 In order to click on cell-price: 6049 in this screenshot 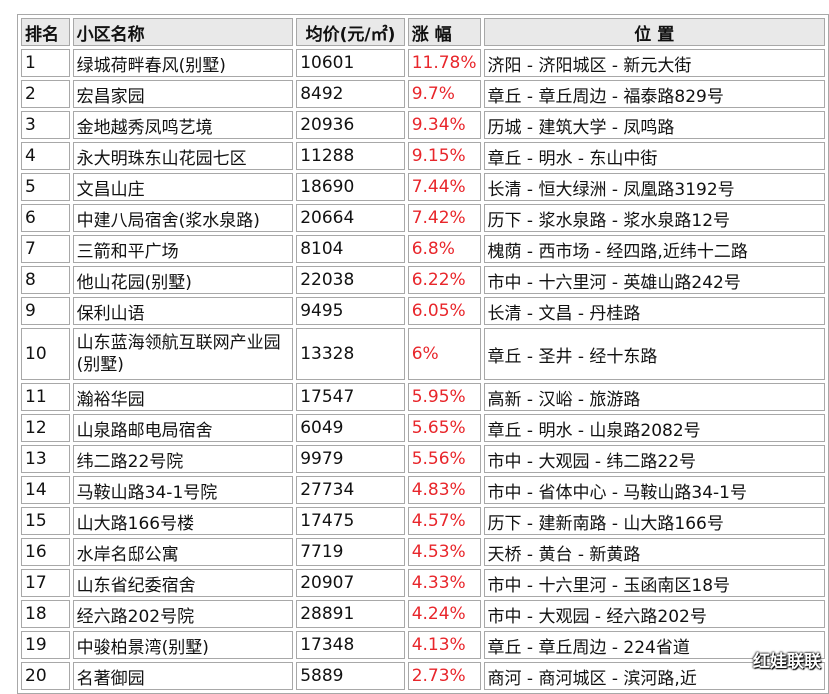, I will do `click(350, 428)`.